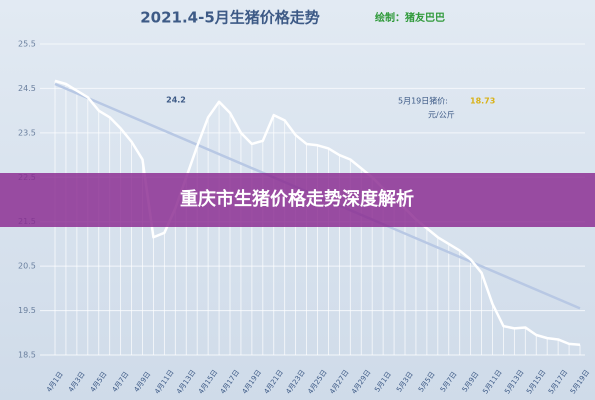  I want to click on y-tick-label: 20.5, so click(27, 266).